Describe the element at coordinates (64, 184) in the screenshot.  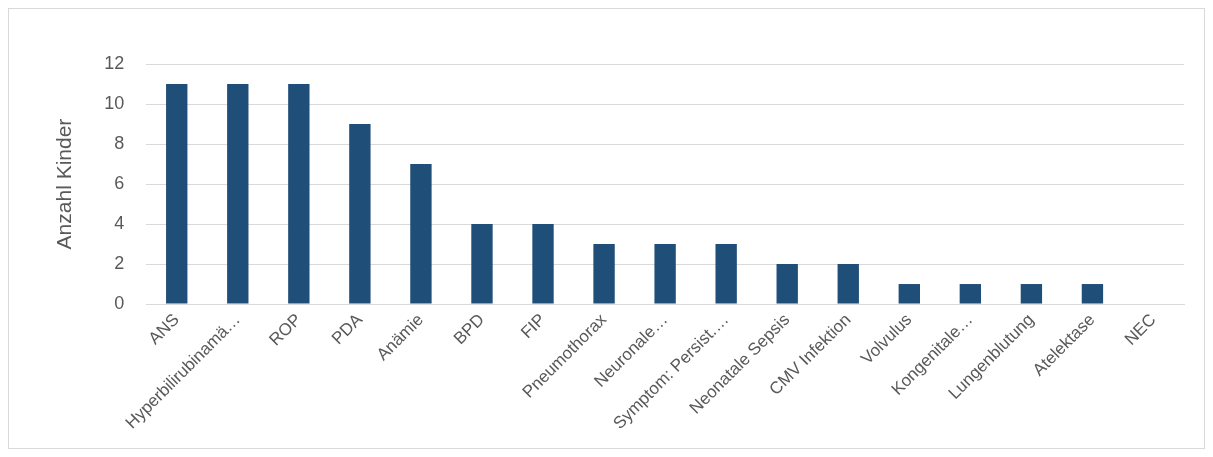
I see `y-axis-title: Anzahl Kinder` at that location.